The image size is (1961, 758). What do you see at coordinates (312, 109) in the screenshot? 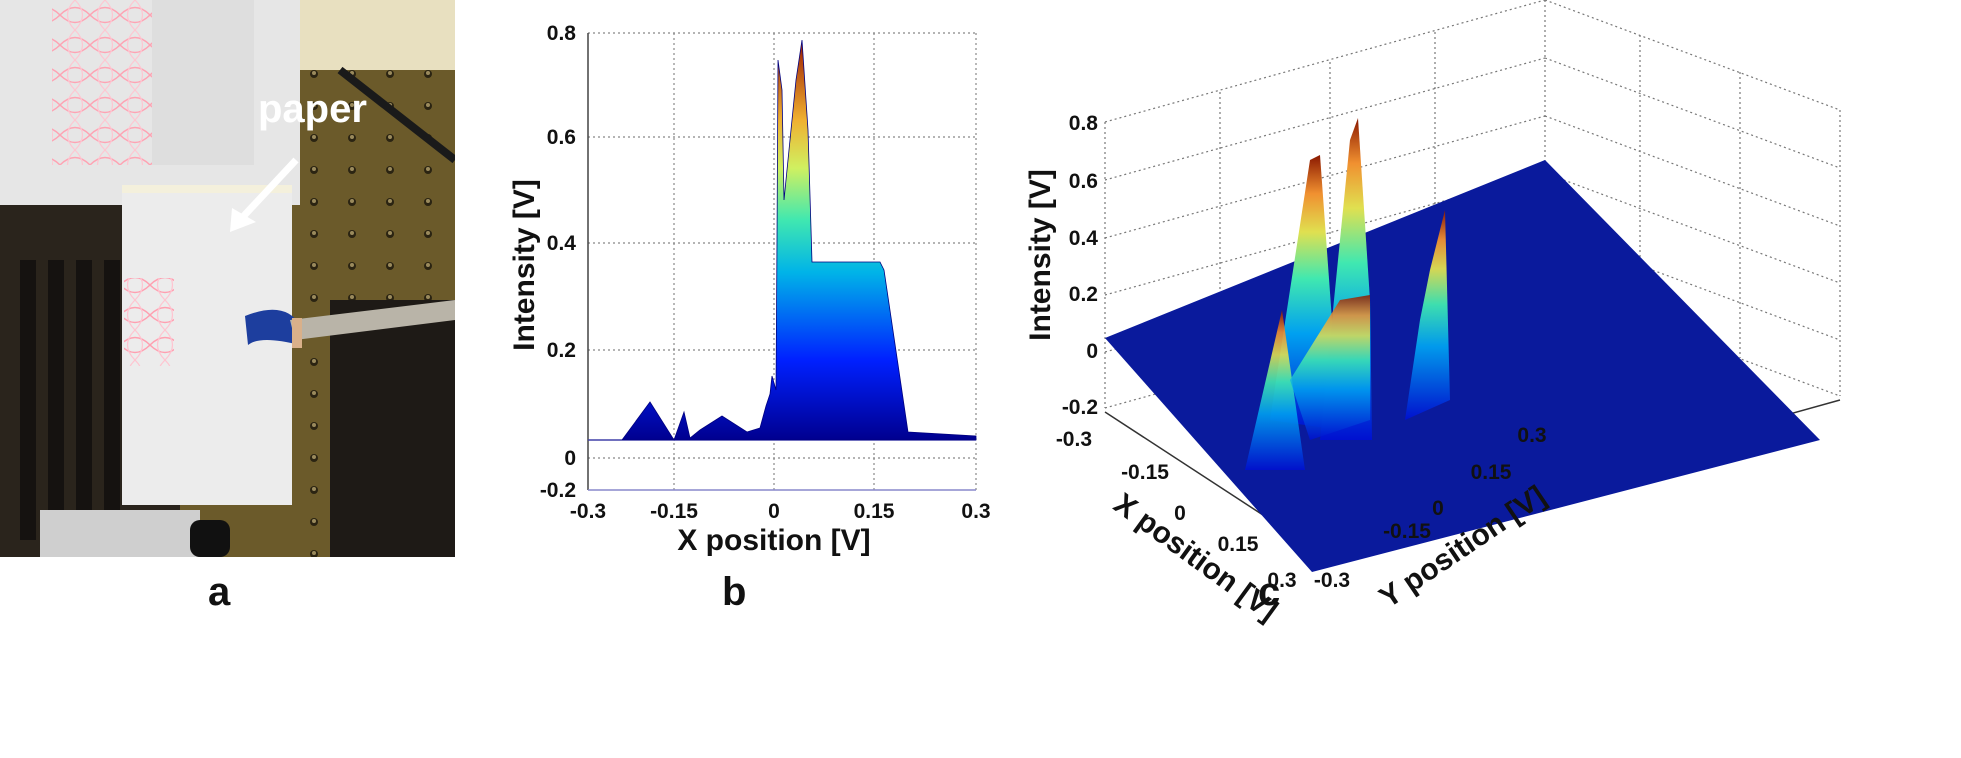
I see `paper-annotation: paper` at bounding box center [312, 109].